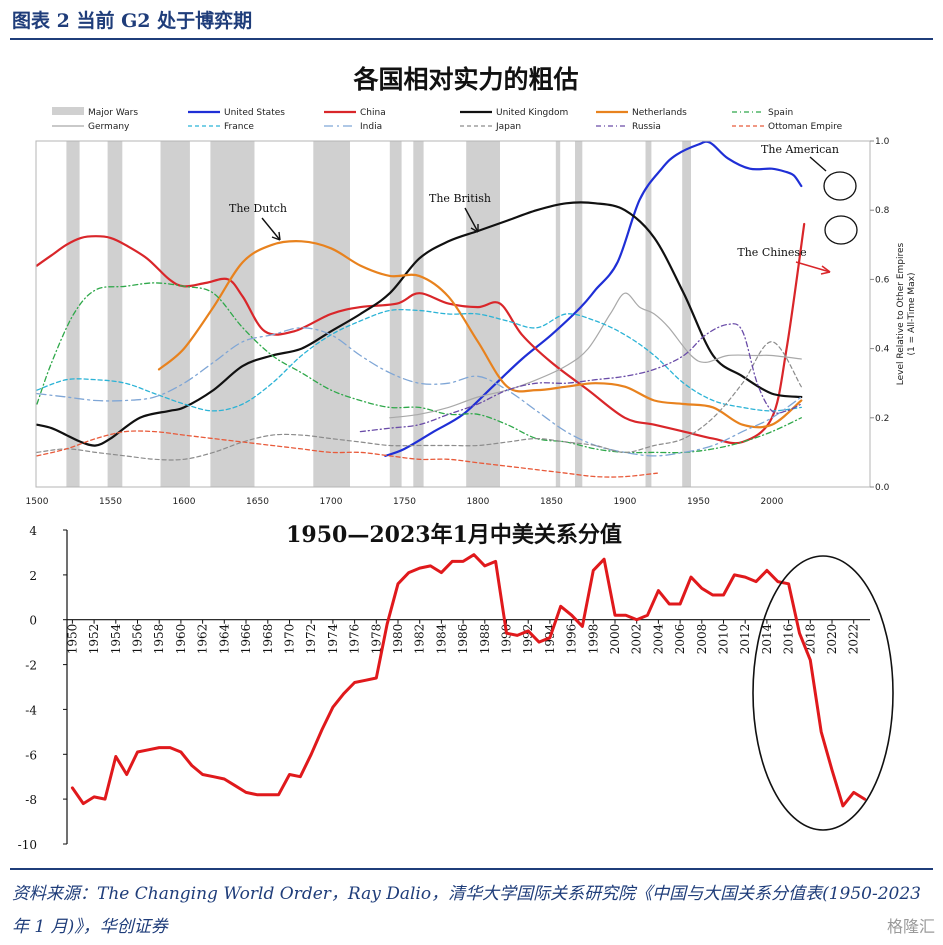 The width and height of the screenshot is (943, 945). Describe the element at coordinates (658, 638) in the screenshot. I see `x-tick-label: 2004` at that location.